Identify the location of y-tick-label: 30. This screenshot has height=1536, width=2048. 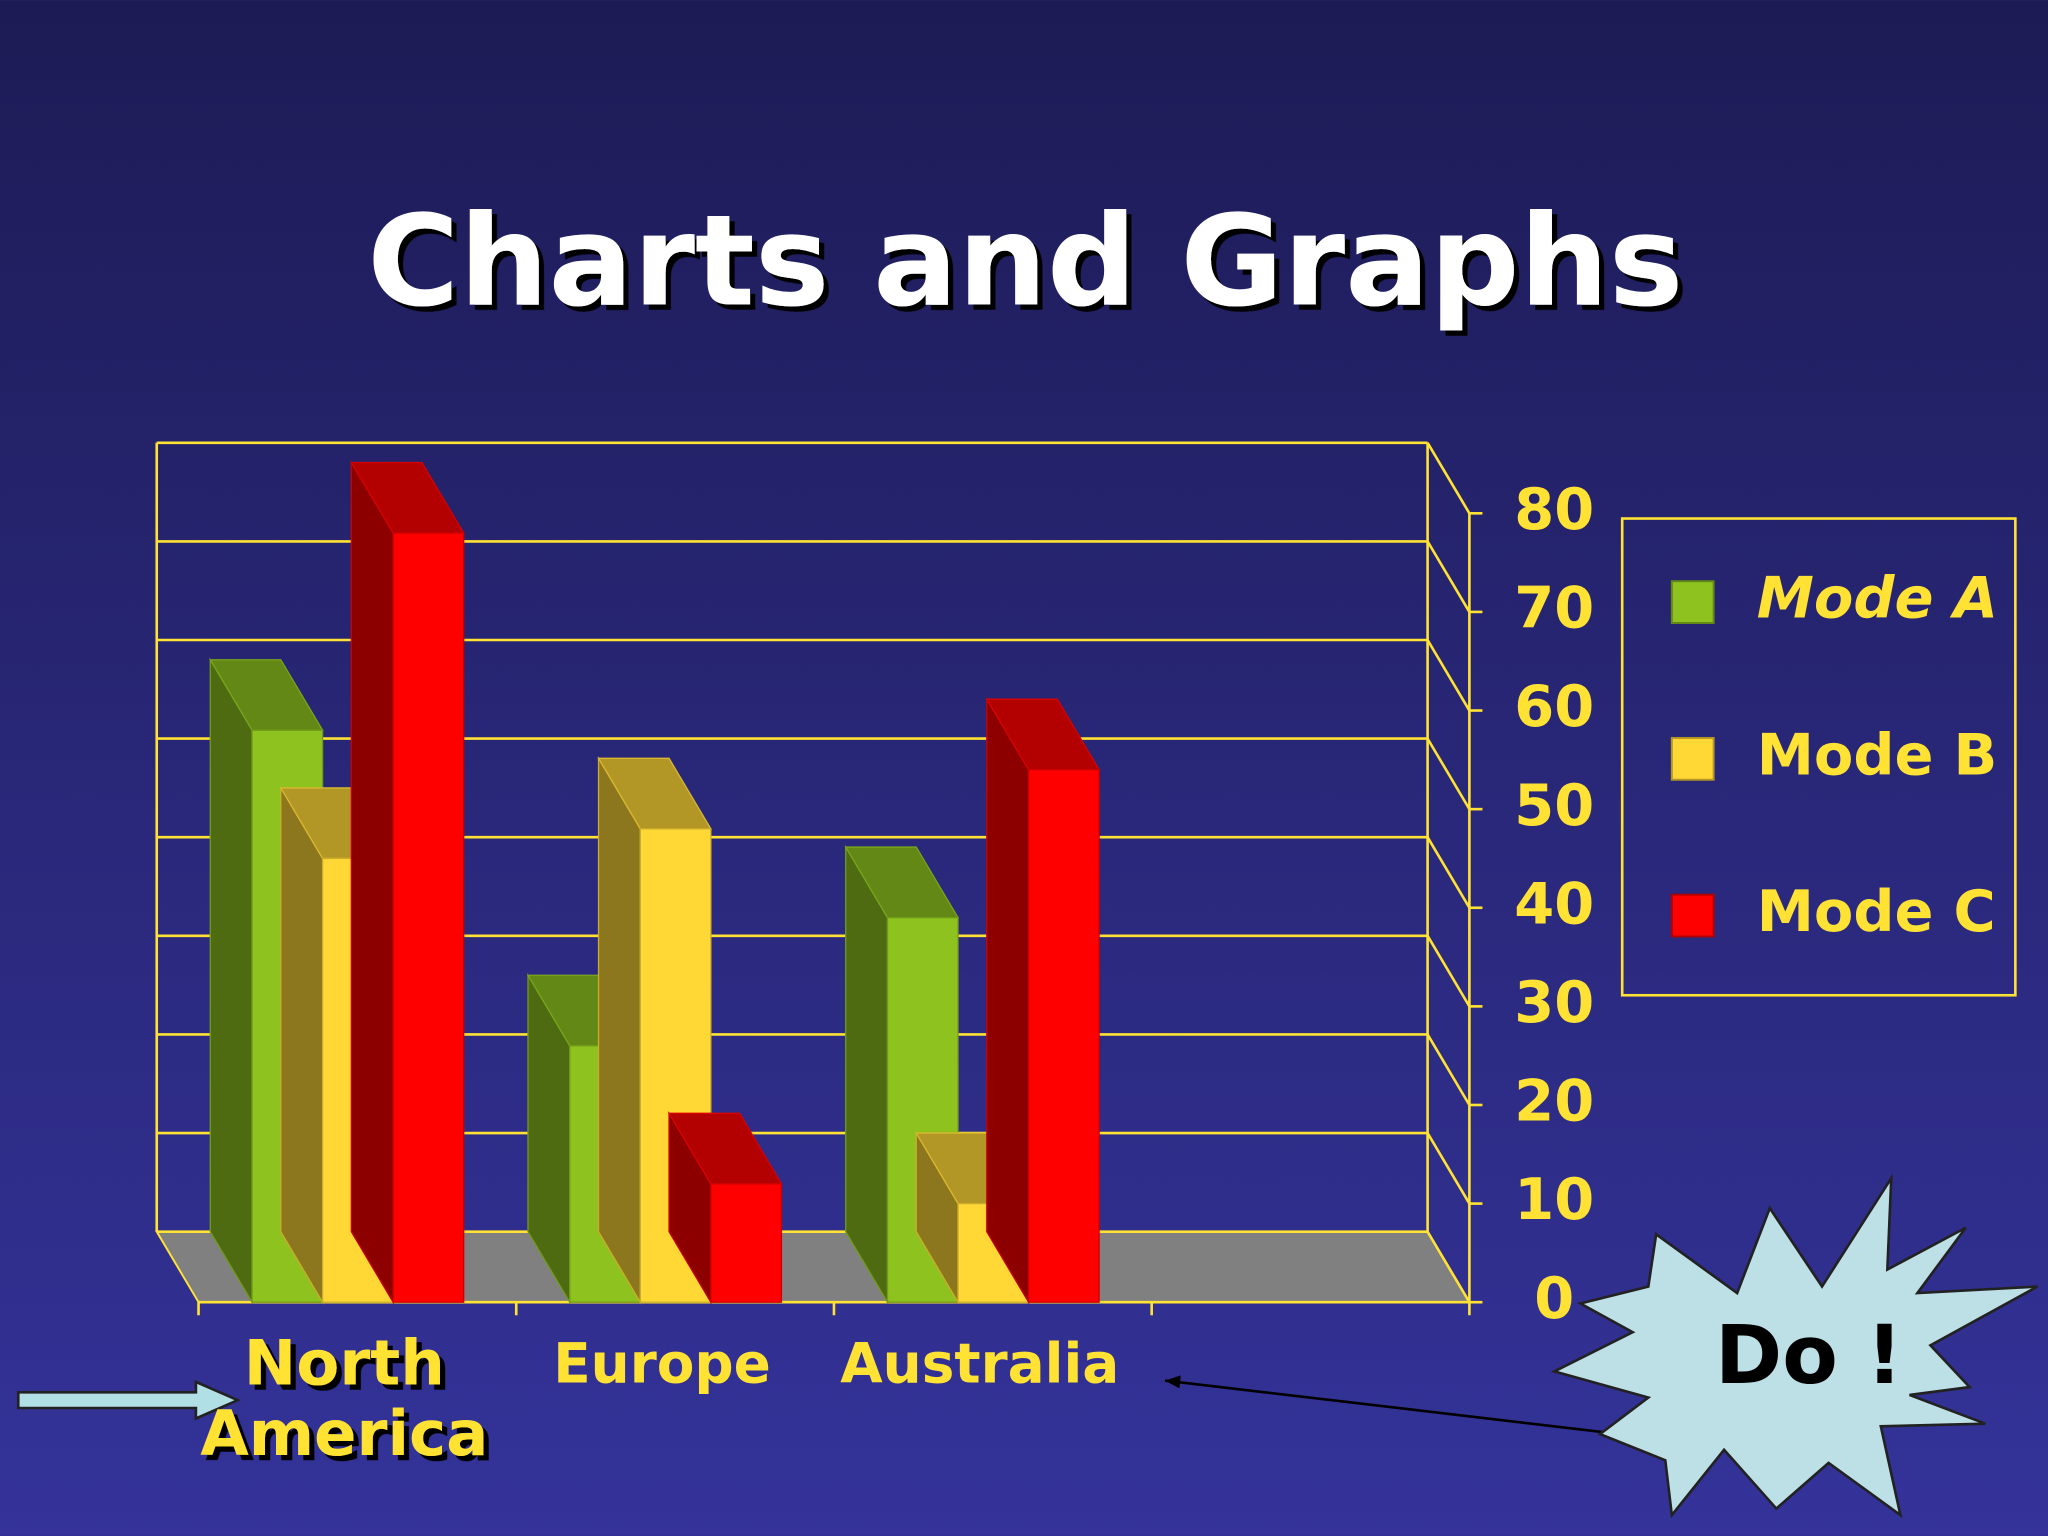
(1554, 1002).